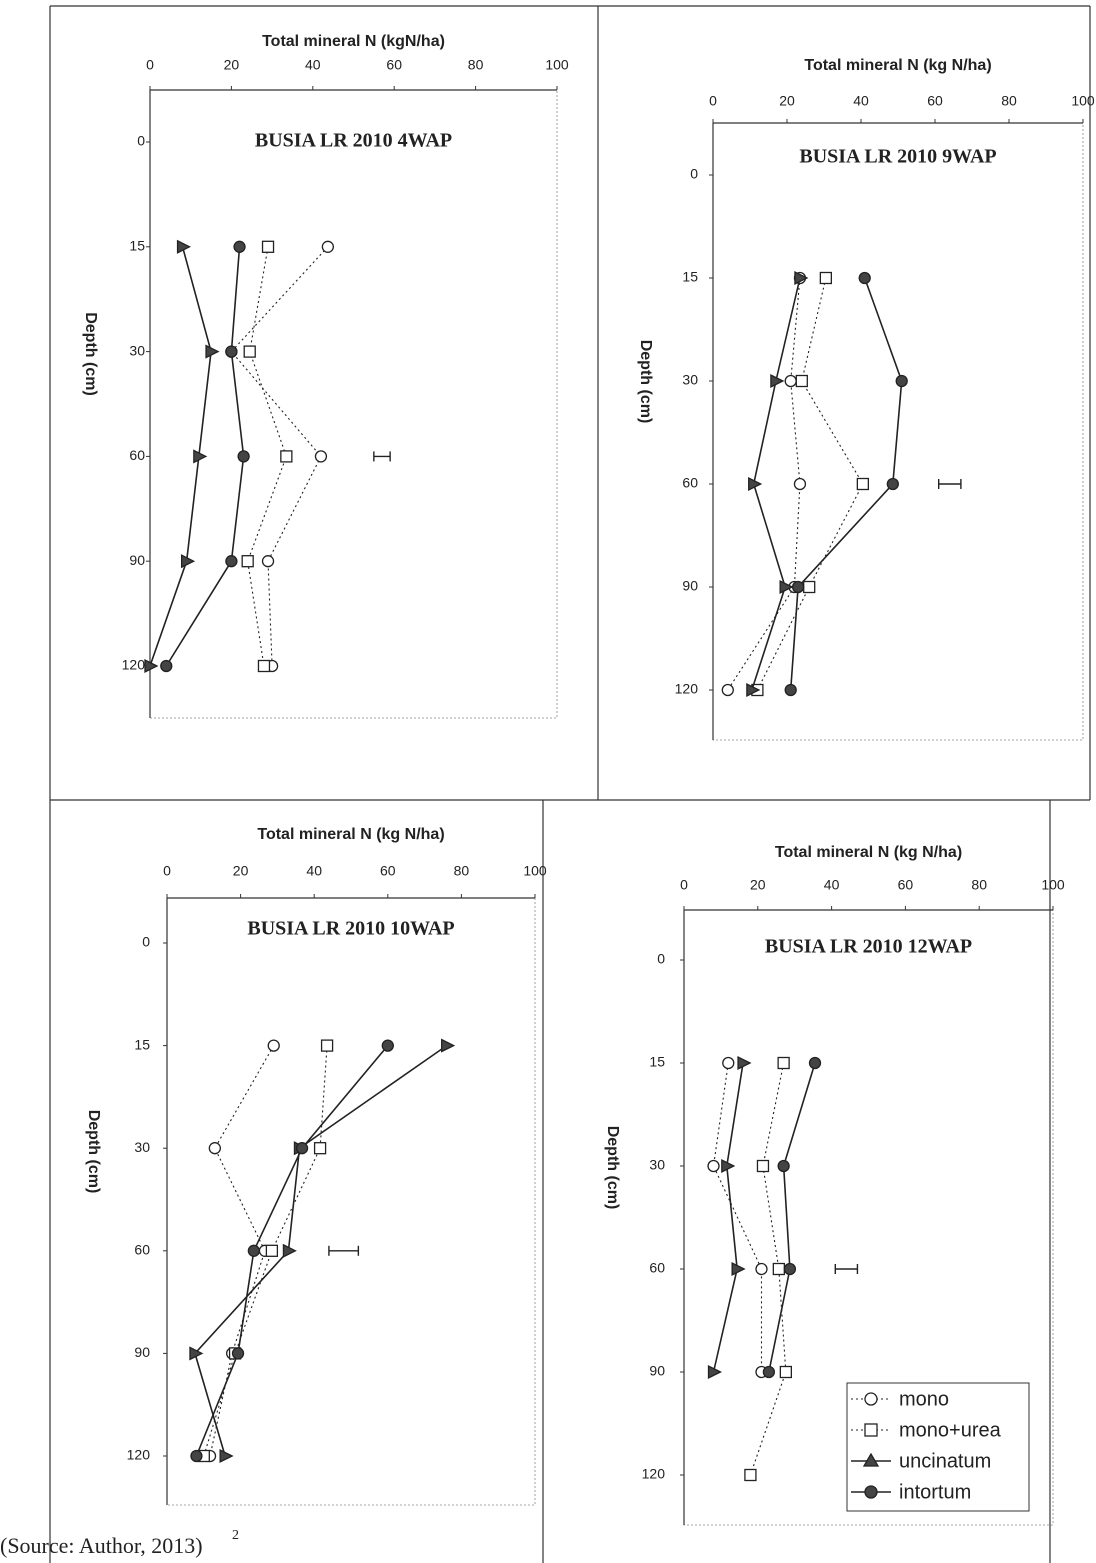 This screenshot has width=1096, height=1563. What do you see at coordinates (945, 1461) in the screenshot?
I see `legend-label: uncinatum` at bounding box center [945, 1461].